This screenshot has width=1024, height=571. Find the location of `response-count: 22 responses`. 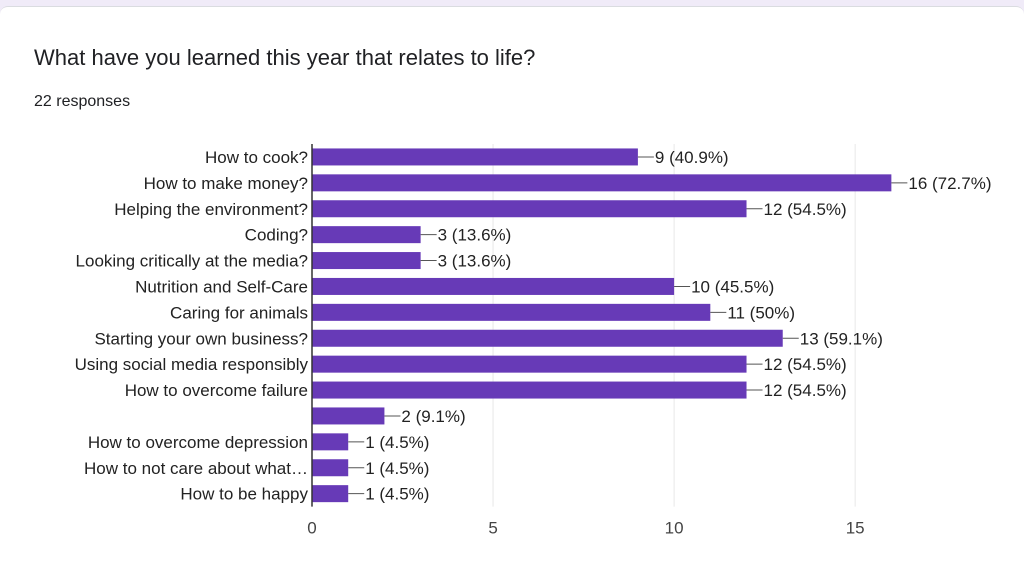

response-count: 22 responses is located at coordinates (82, 101).